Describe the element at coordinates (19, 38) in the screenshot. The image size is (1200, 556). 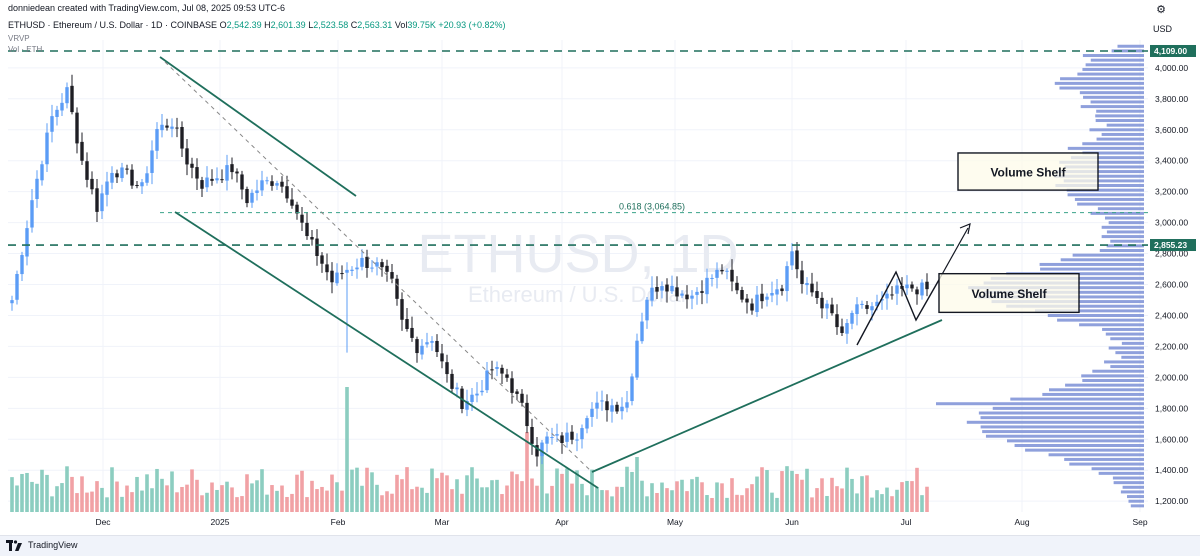
I see `indicator-vrvp: VRVP` at that location.